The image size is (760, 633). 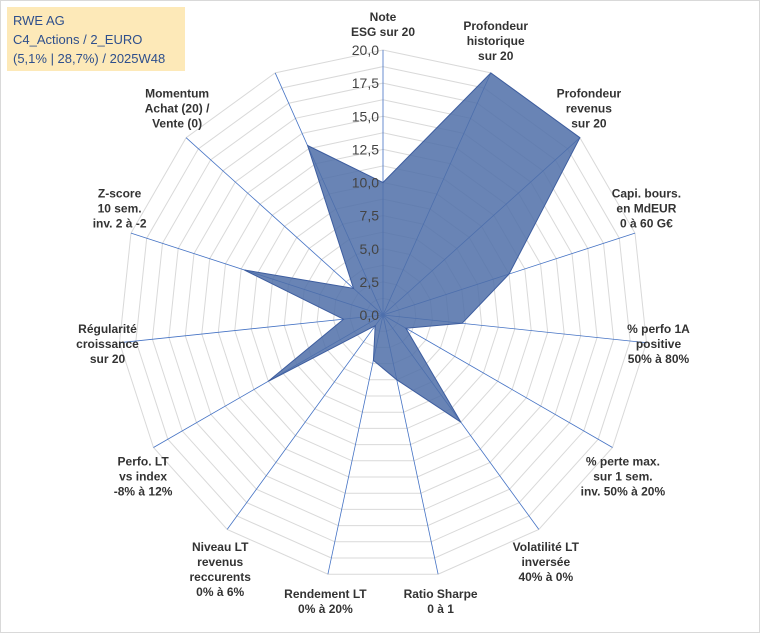 What do you see at coordinates (658, 344) in the screenshot?
I see `axis-label: % perfo 1A positive 50% à 80%` at bounding box center [658, 344].